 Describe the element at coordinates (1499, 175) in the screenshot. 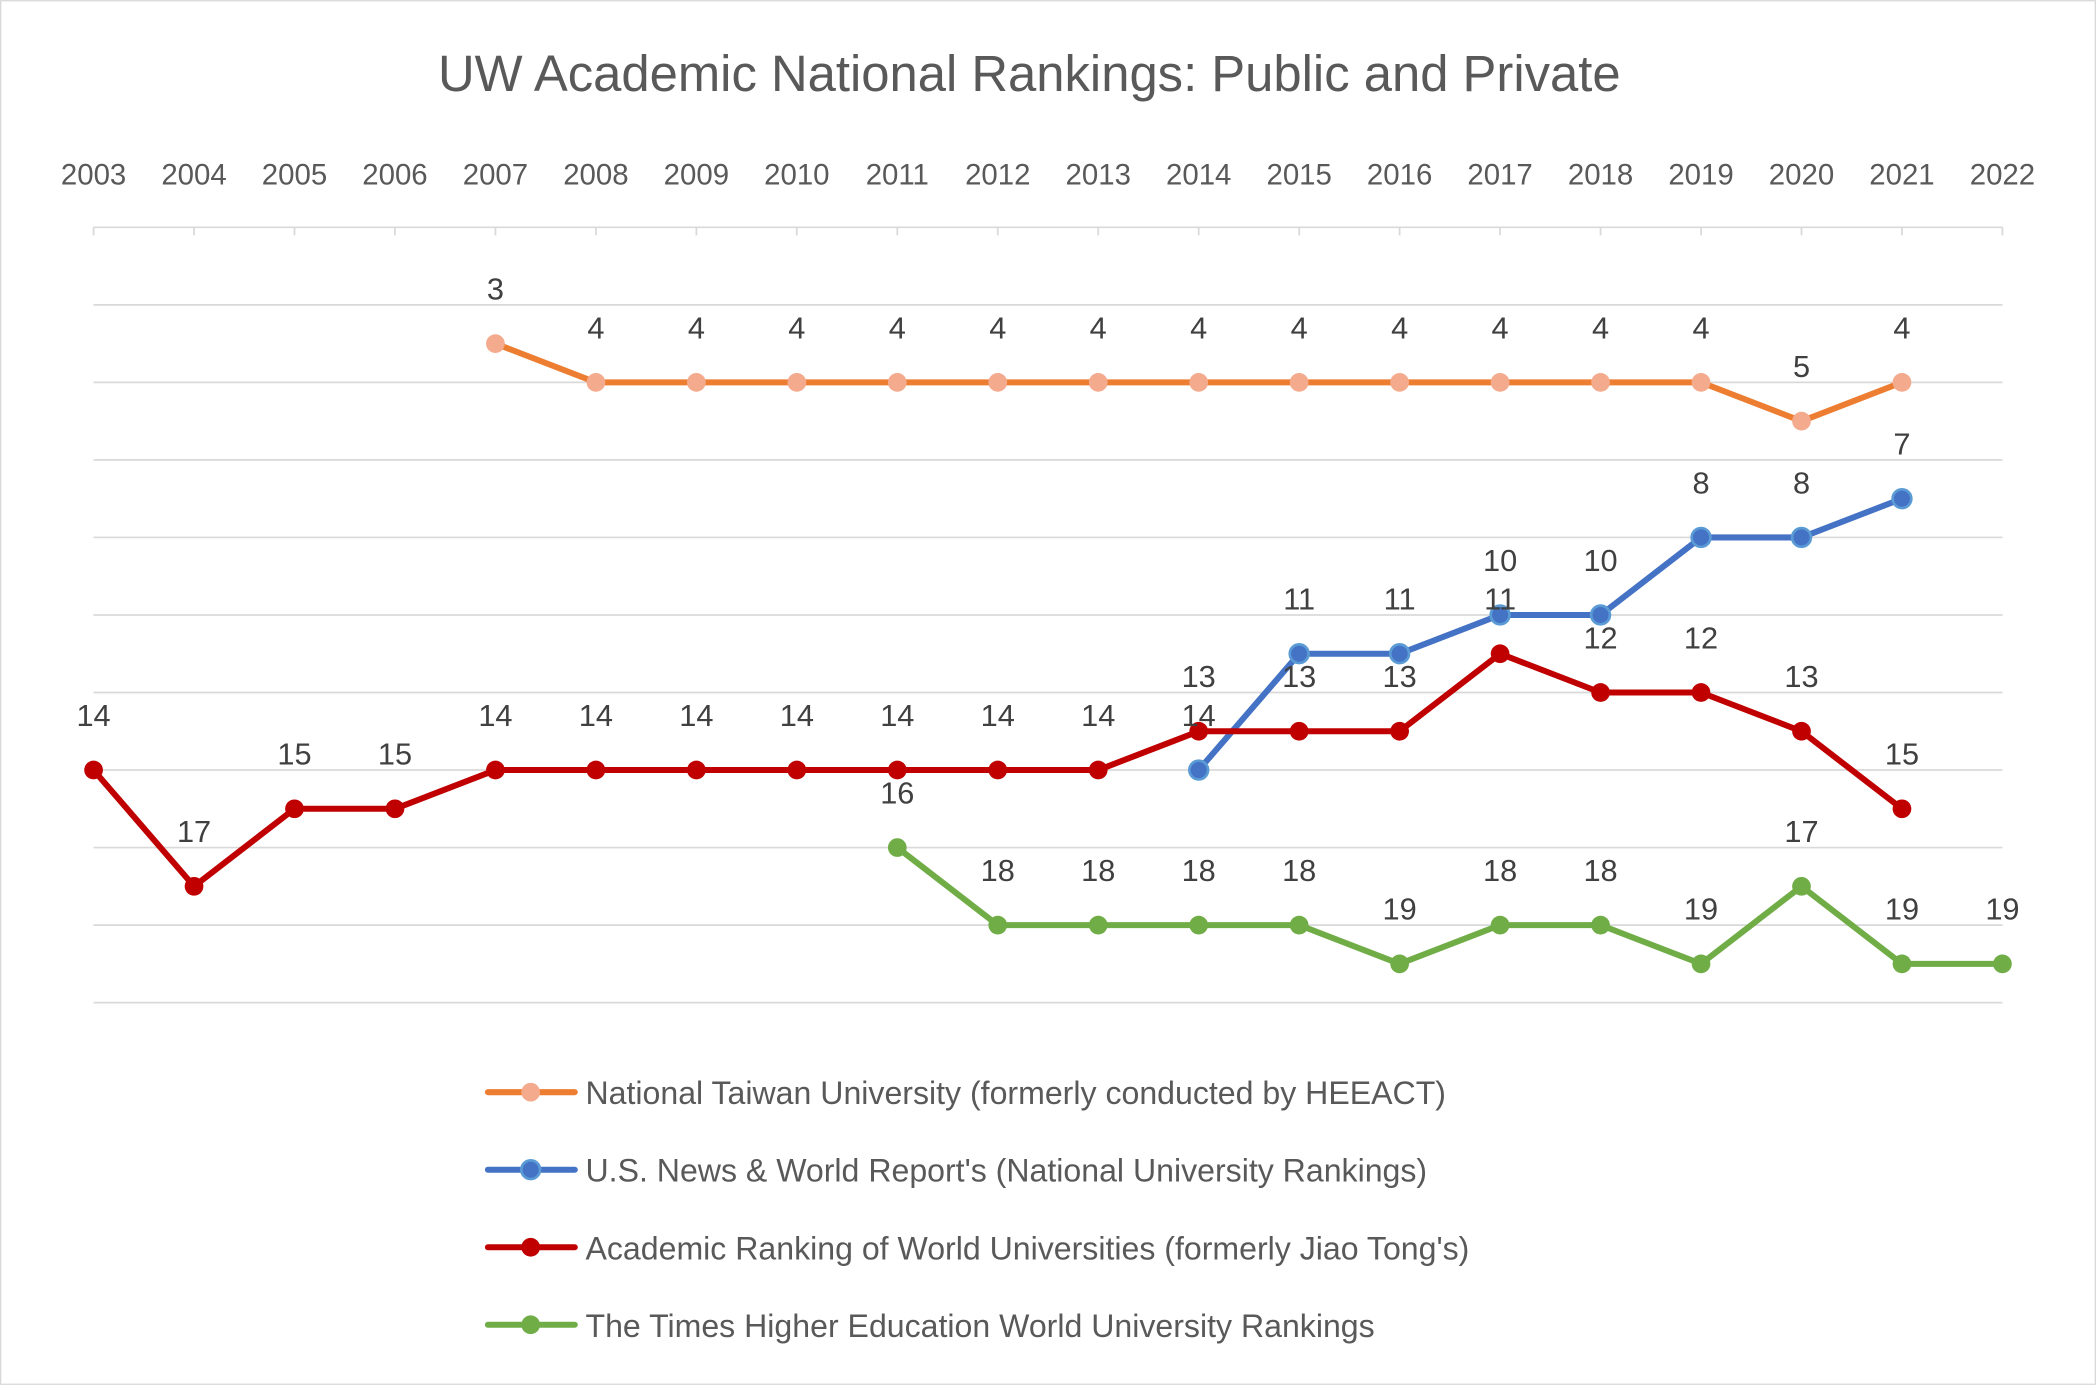

I see `x-tick-label: 2017` at that location.